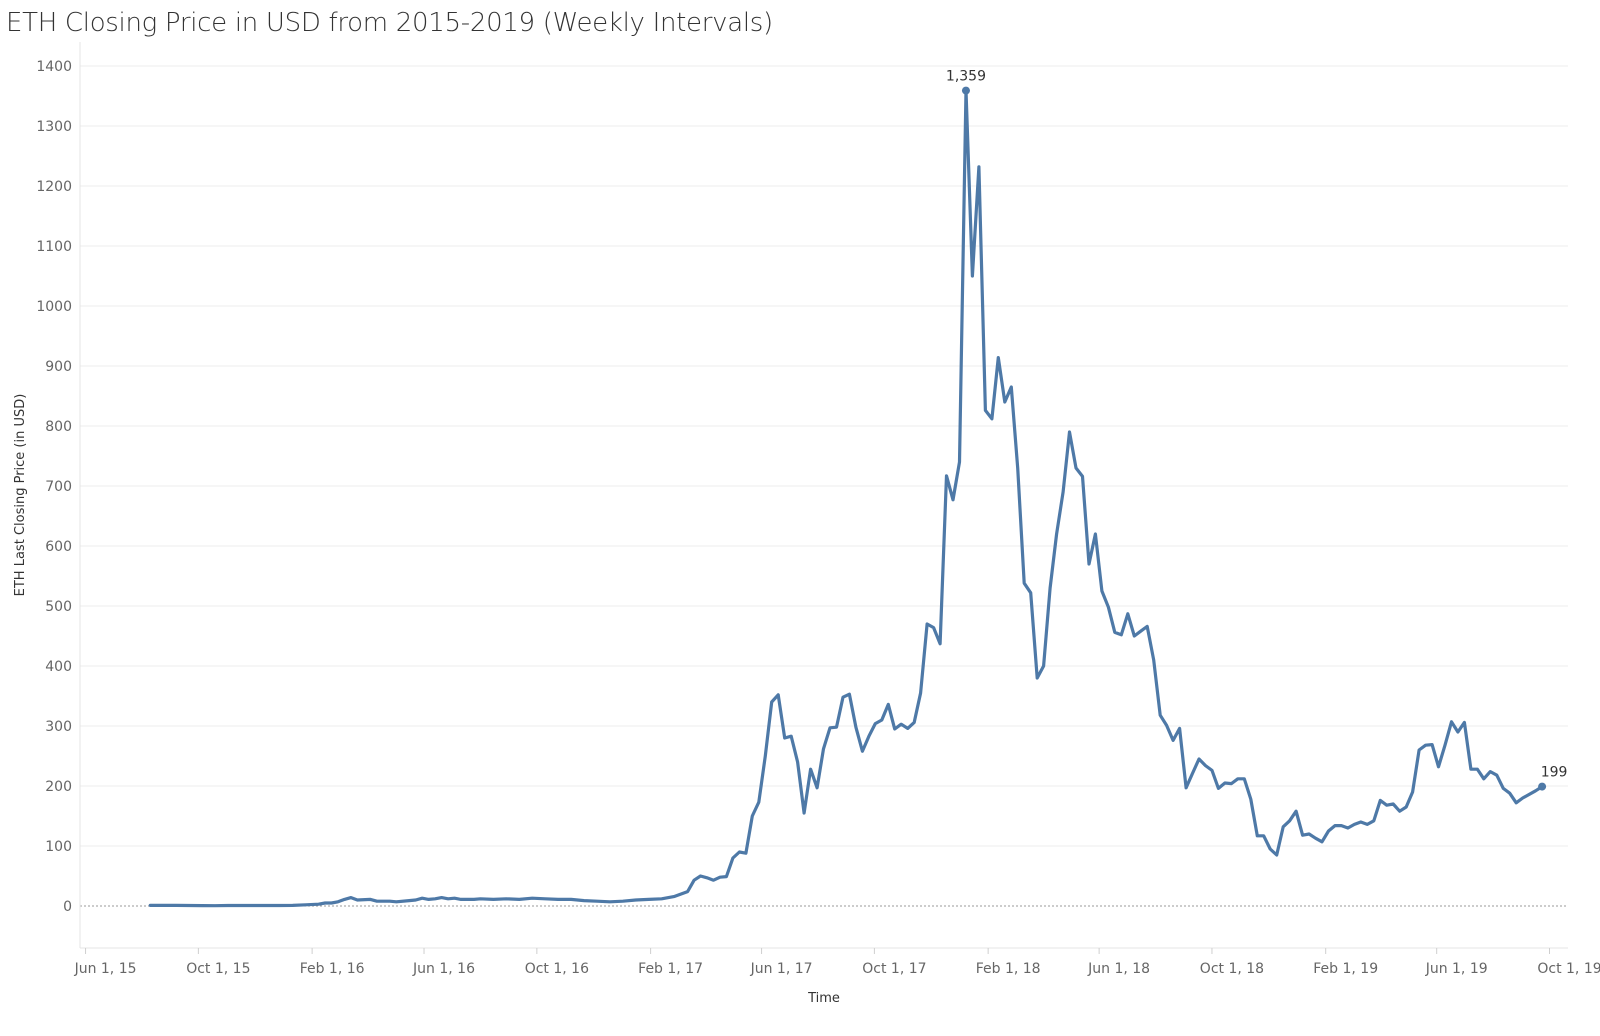 Image resolution: width=1600 pixels, height=1036 pixels. Describe the element at coordinates (1456, 969) in the screenshot. I see `x-tick-label: Jun 1, 19` at that location.